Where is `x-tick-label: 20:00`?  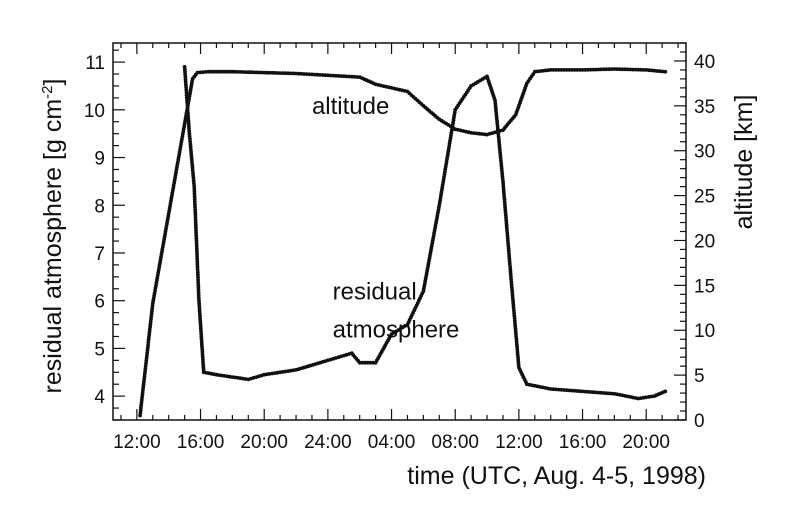
x-tick-label: 20:00 is located at coordinates (646, 442).